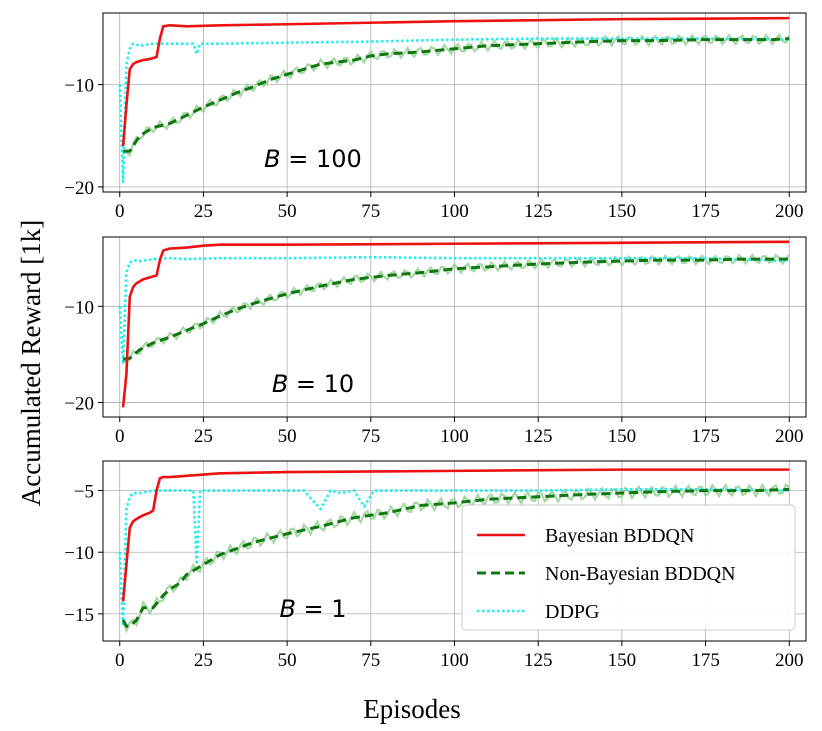  Describe the element at coordinates (31, 363) in the screenshot. I see `y-axis-label: Accumulated Reward [1k]` at that location.